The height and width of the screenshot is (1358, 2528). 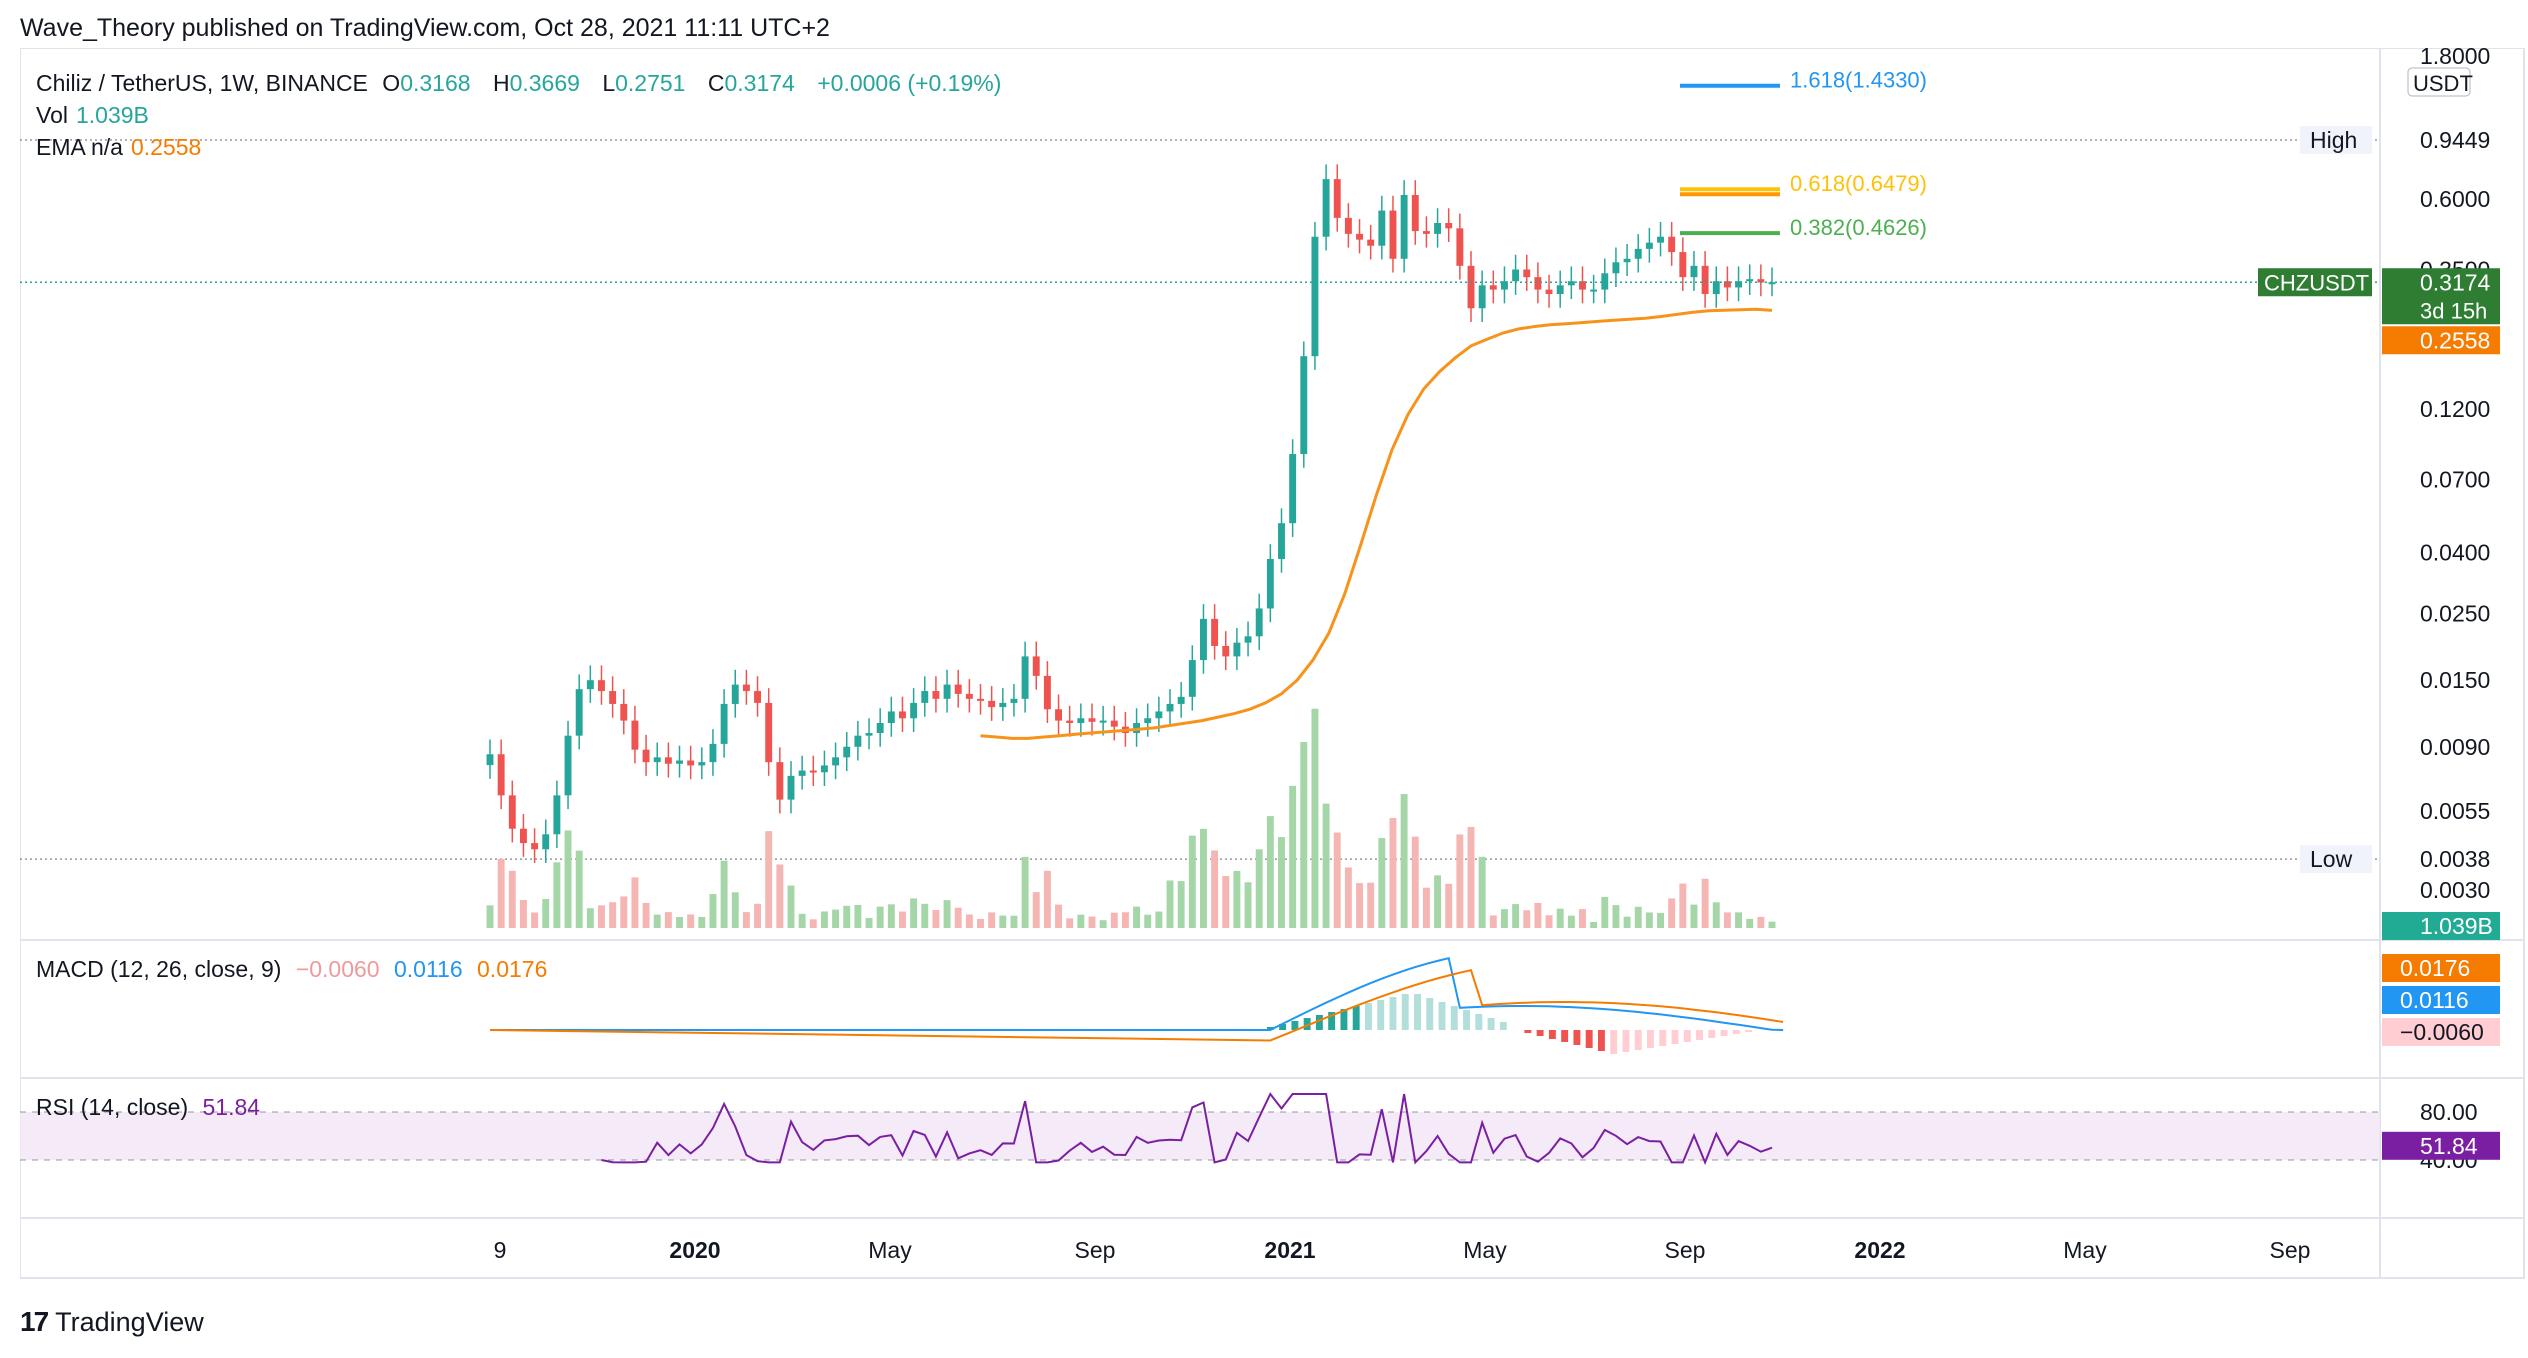 I want to click on price-tick-label: 0.6000, so click(x=2455, y=199).